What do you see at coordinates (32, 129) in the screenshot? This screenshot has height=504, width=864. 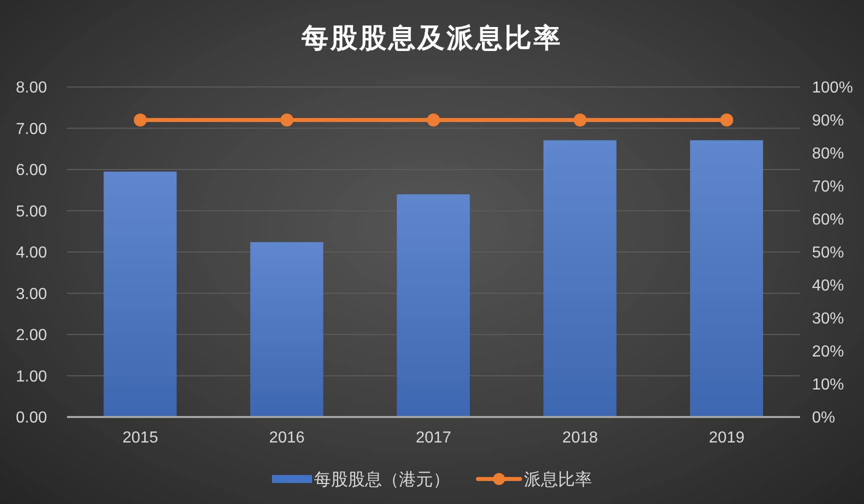 I see `y-tick-label: 7.00` at bounding box center [32, 129].